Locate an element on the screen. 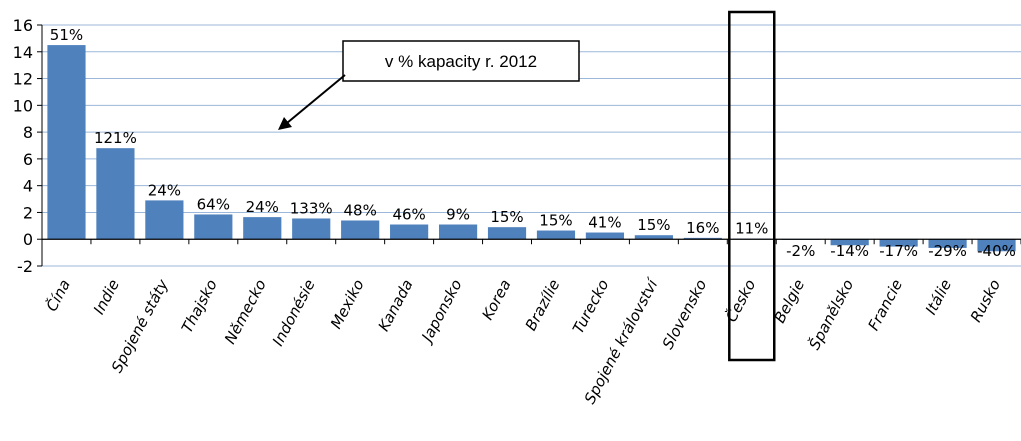  x-tick-label: Indie is located at coordinates (106, 296).